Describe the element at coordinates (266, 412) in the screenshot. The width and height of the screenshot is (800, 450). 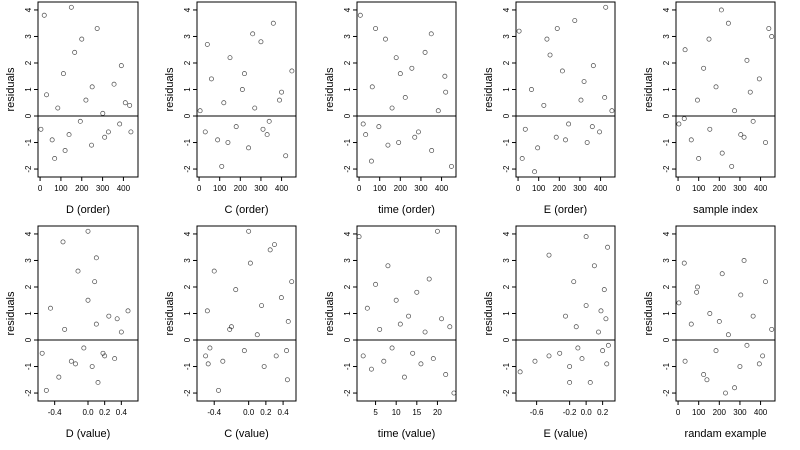
I see `x-tick-label: 0.2` at that location.